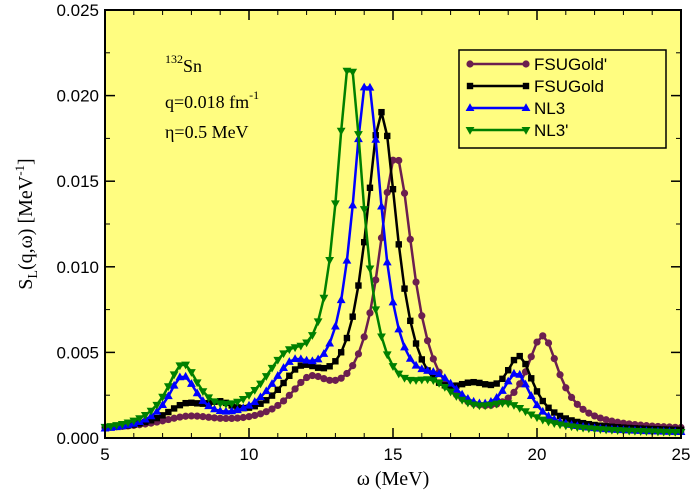  I want to click on annotation-nucleus: 132Sn, so click(183, 64).